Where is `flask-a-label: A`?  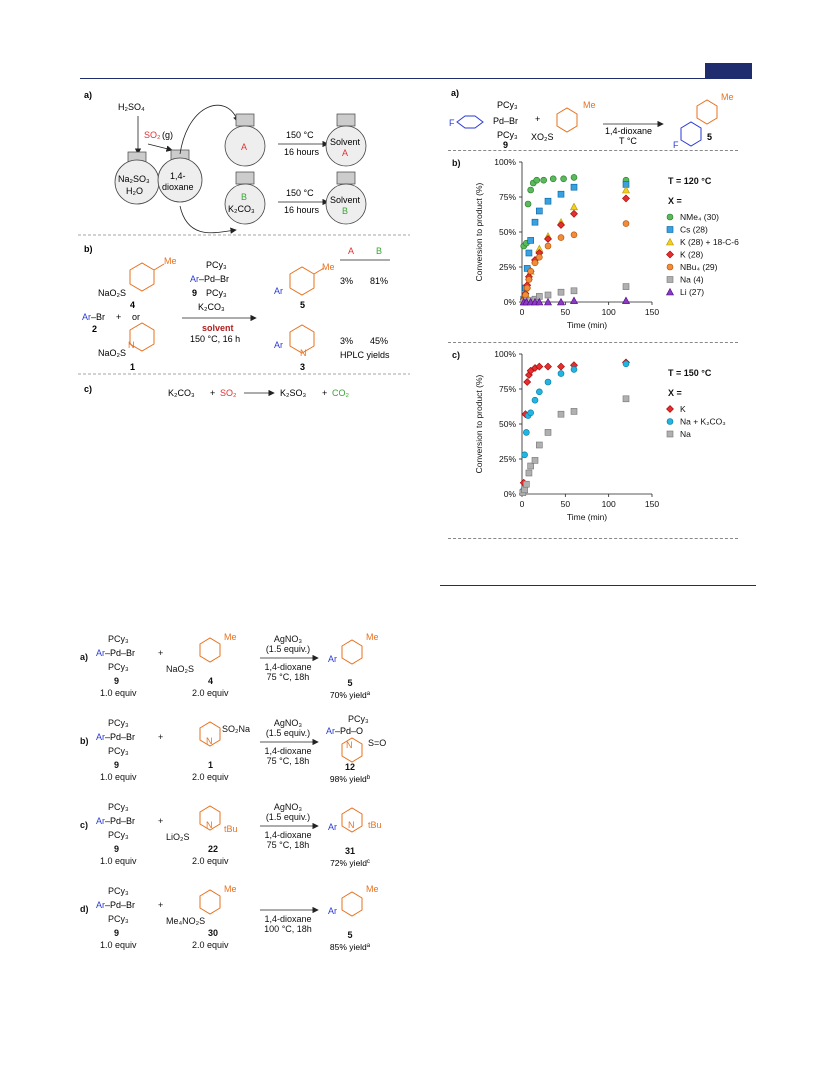
flask-a-label: A is located at coordinates (244, 147).